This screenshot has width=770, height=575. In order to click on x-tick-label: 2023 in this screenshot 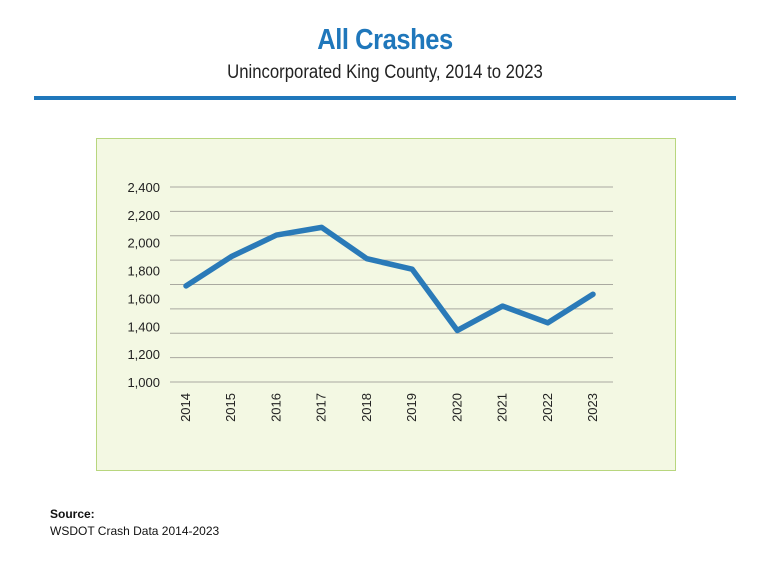, I will do `click(592, 407)`.